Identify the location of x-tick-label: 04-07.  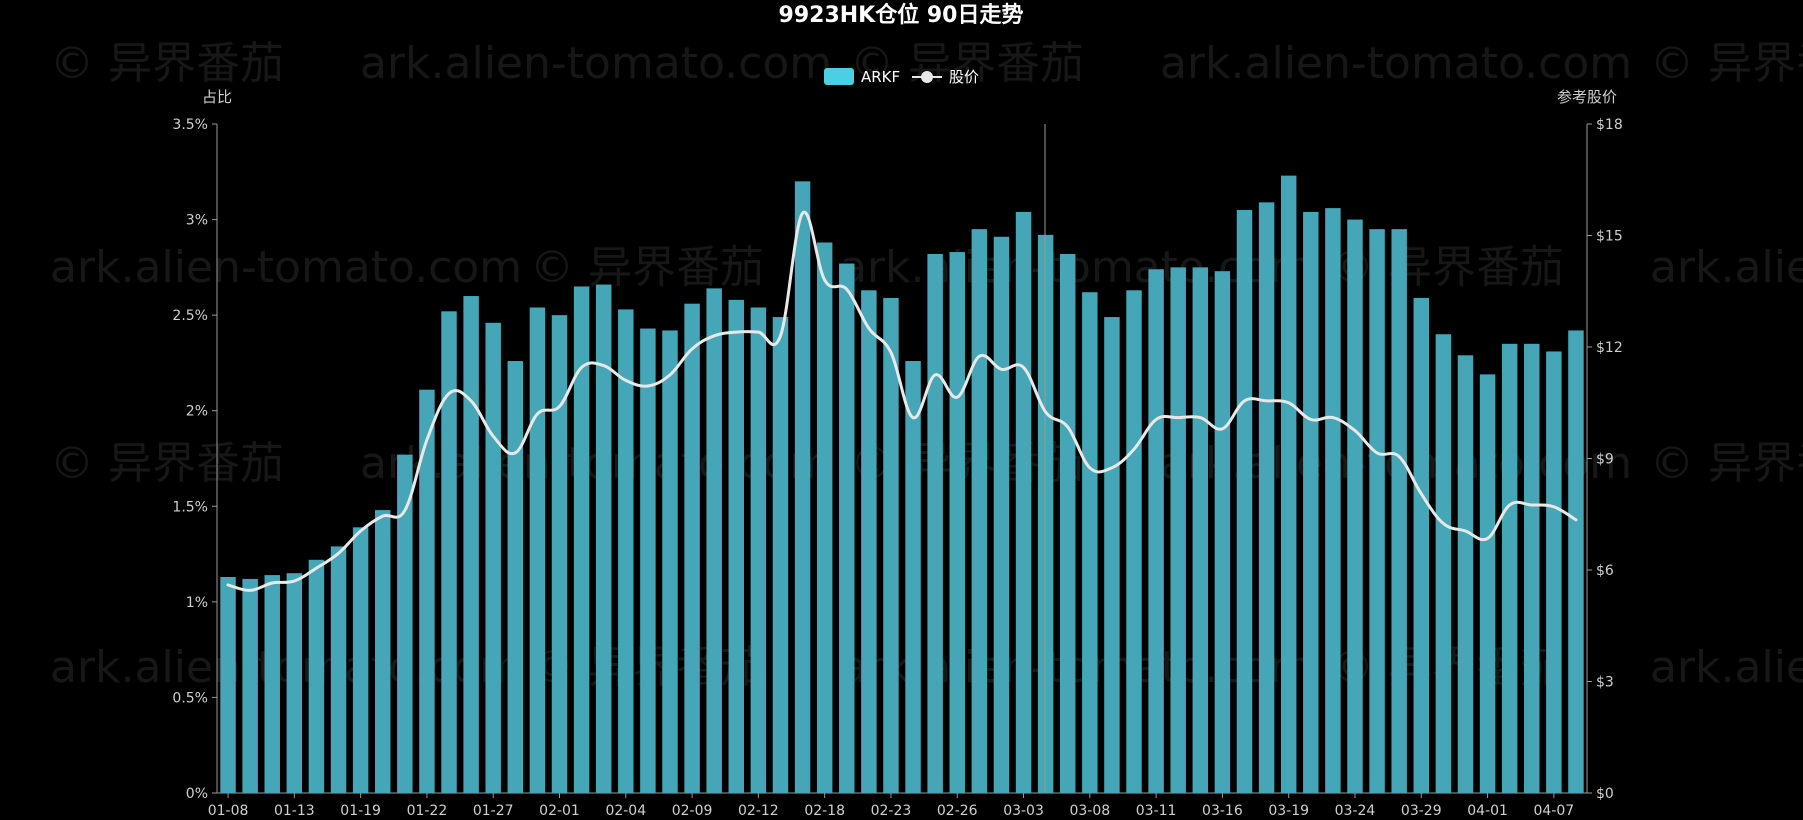
(1554, 811).